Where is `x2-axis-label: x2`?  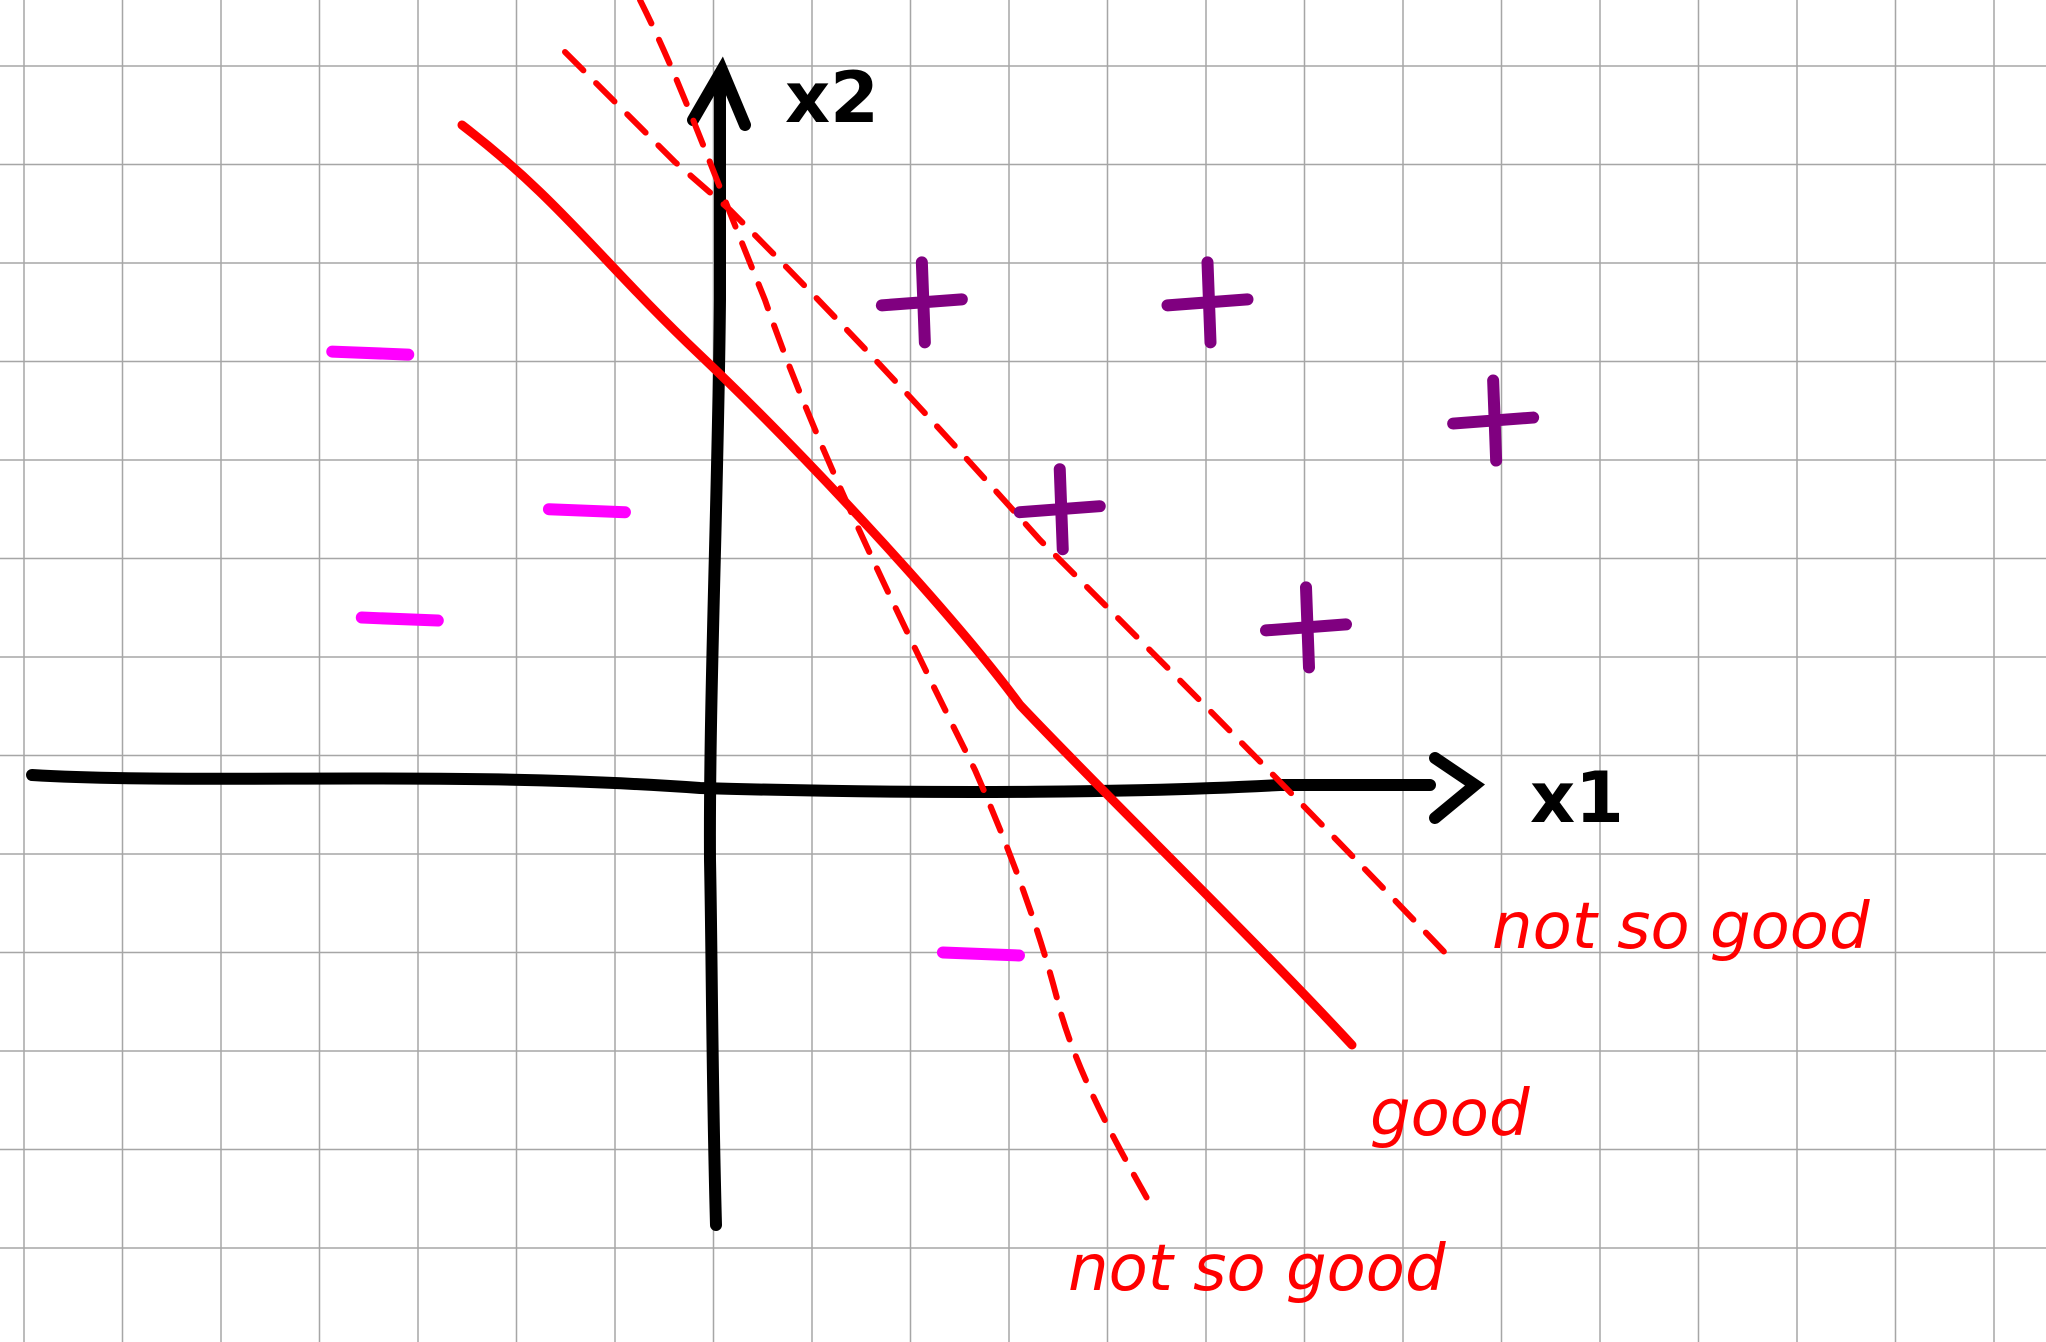
x2-axis-label: x2 is located at coordinates (832, 98).